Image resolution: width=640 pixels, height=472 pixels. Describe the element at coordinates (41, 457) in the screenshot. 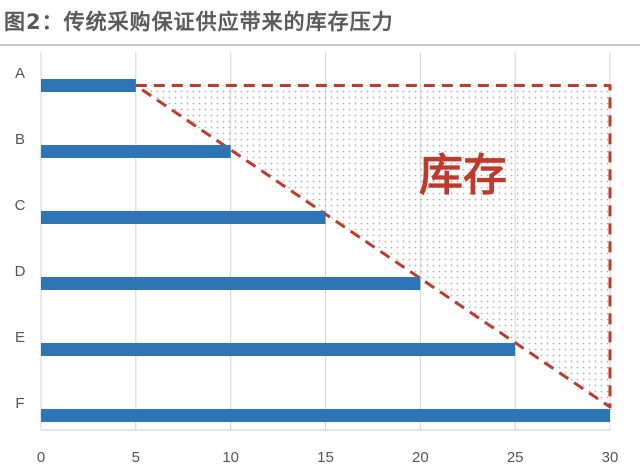

I see `x-tick-label-0: 0` at that location.